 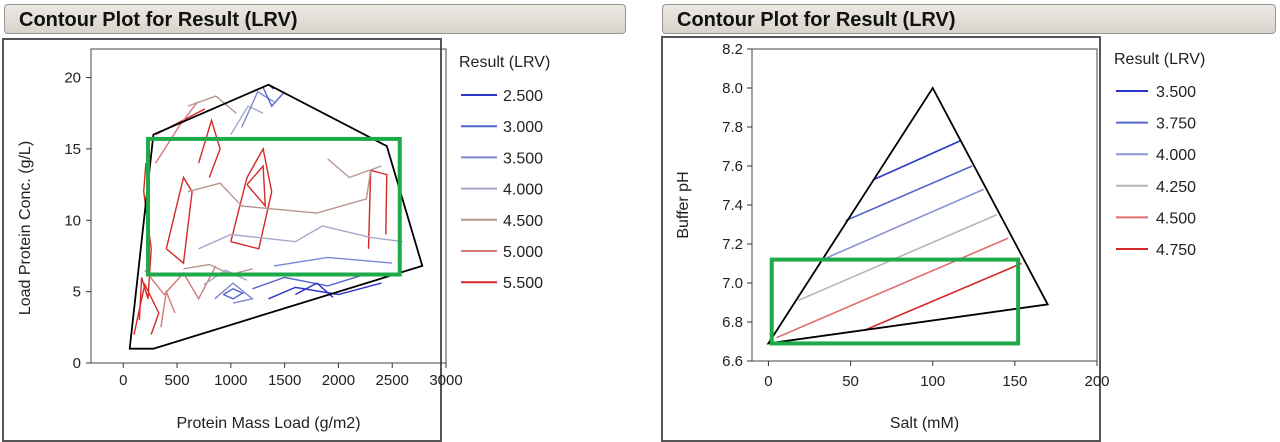 I want to click on y-axis-label: Buffer pH, so click(x=683, y=204).